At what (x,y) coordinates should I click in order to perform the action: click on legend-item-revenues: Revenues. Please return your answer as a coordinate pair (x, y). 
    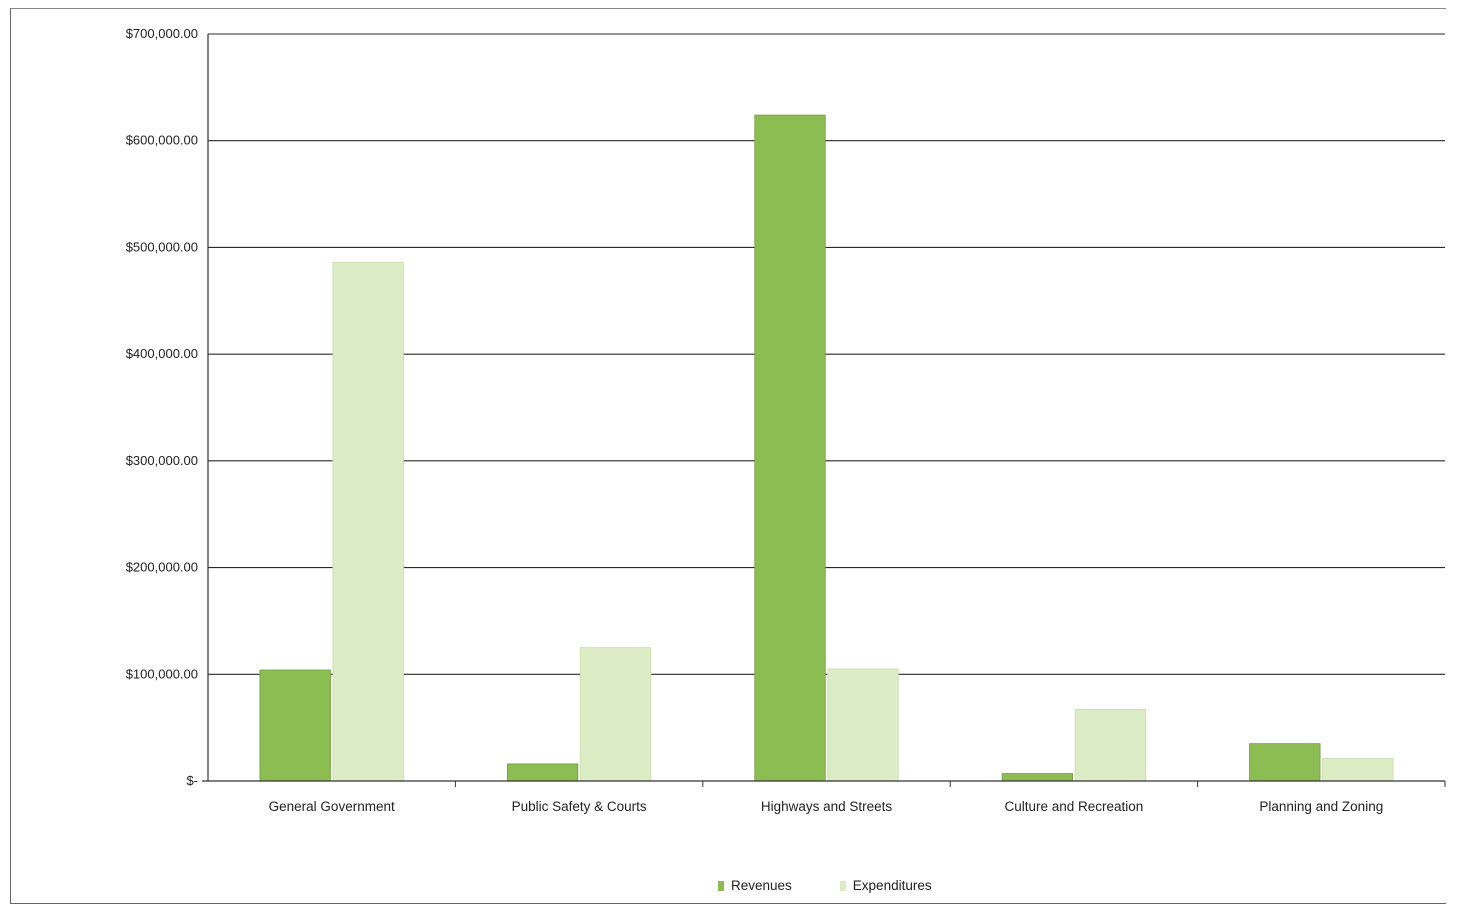
    Looking at the image, I should click on (755, 885).